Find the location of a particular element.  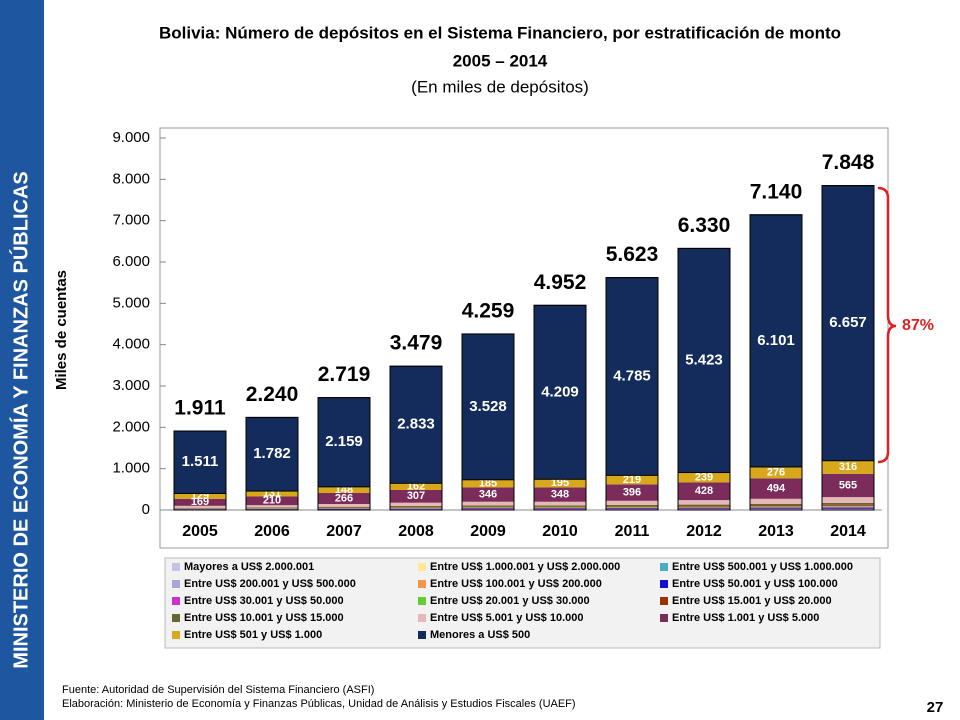

y-tick-label: 0 is located at coordinates (146, 509).